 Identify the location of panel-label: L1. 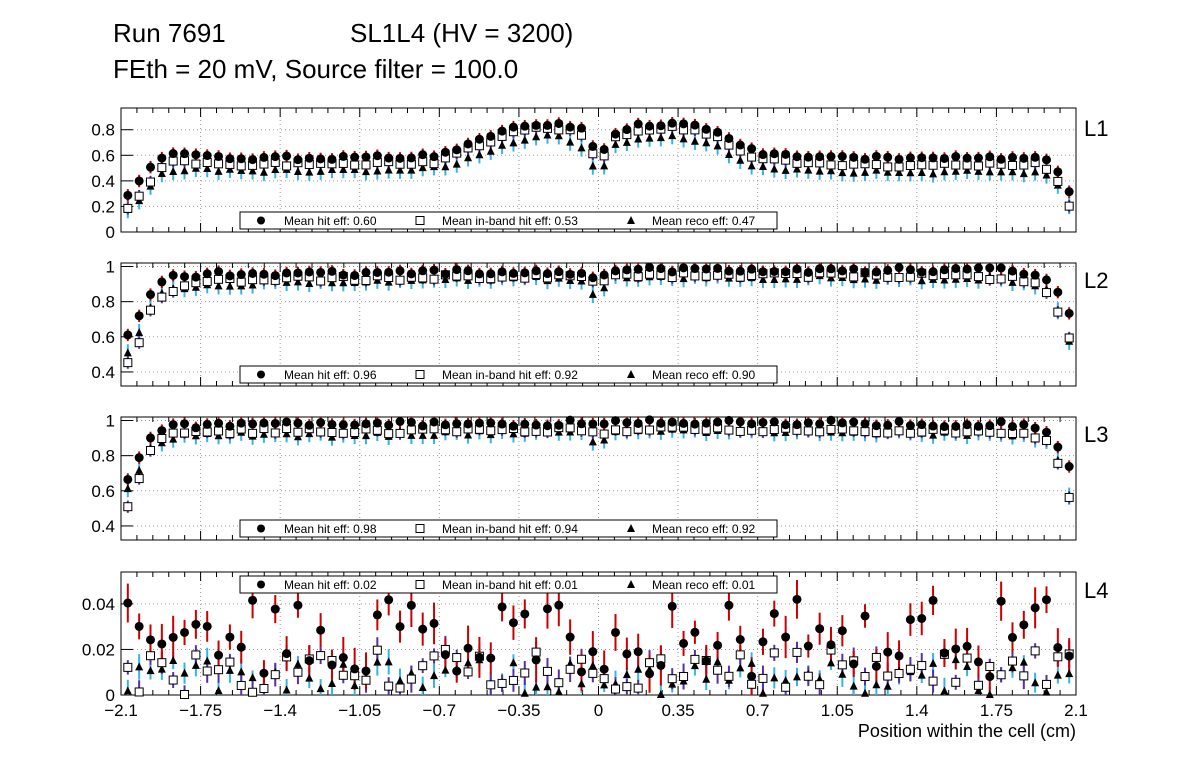
(1096, 128).